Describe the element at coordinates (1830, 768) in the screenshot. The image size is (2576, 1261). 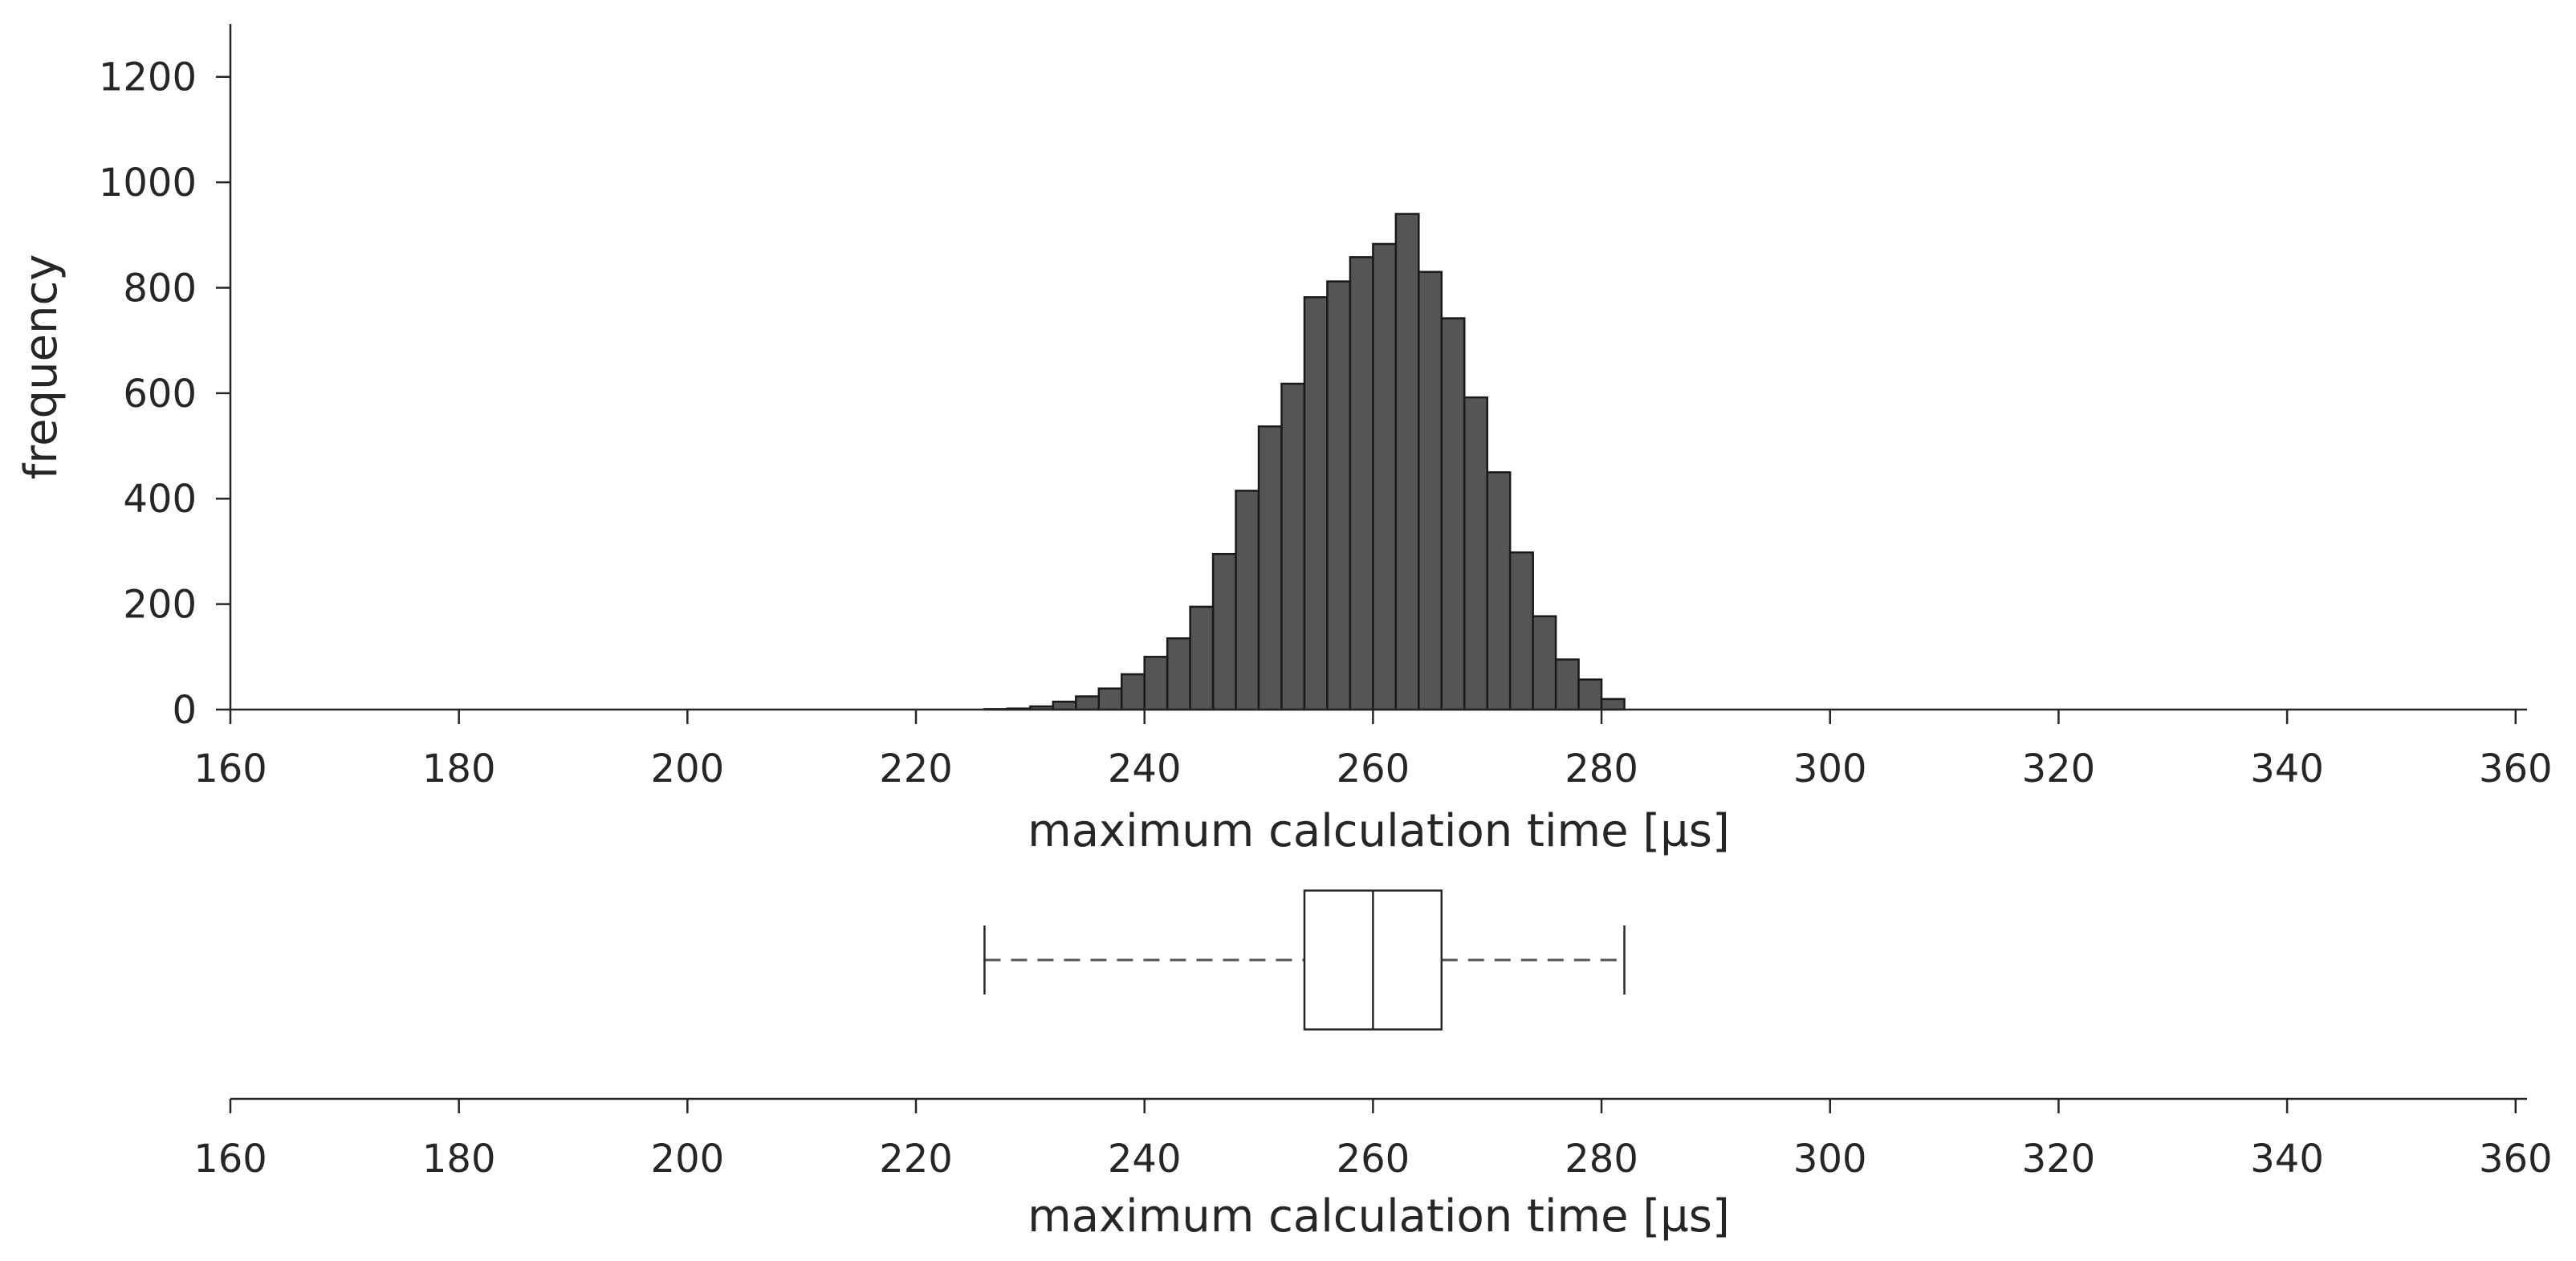
I see `histogram-x-tick-label: 300` at that location.